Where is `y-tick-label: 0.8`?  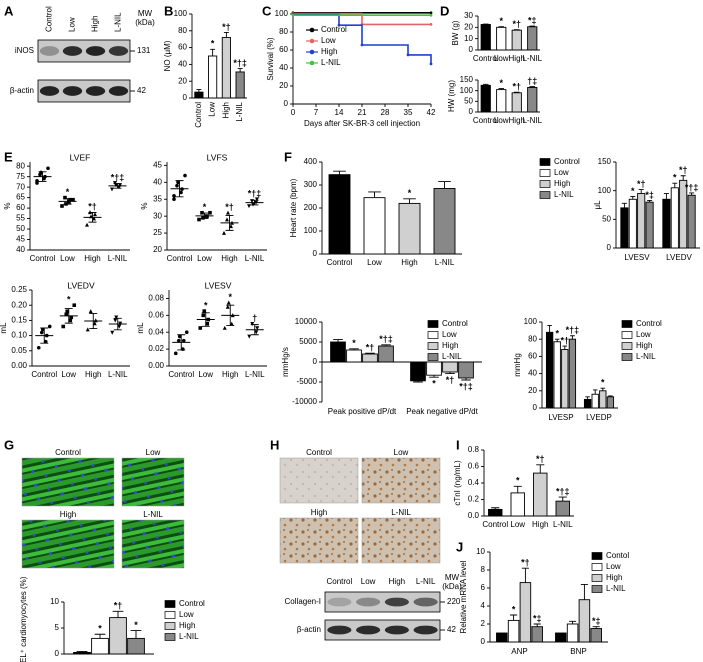 y-tick-label: 0.8 is located at coordinates (474, 449).